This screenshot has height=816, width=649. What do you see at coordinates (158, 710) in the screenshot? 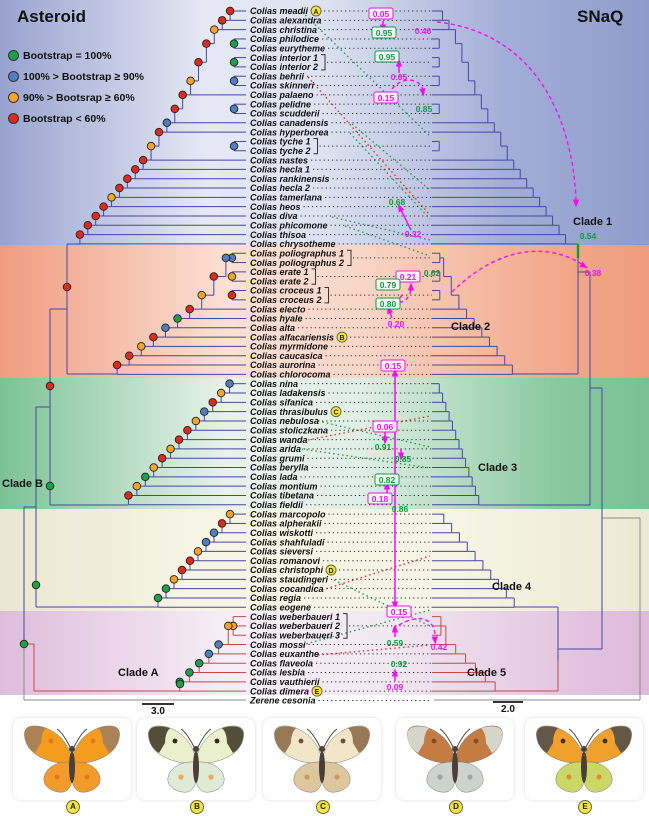
I see `scale-bar-left: 3.0` at bounding box center [158, 710].